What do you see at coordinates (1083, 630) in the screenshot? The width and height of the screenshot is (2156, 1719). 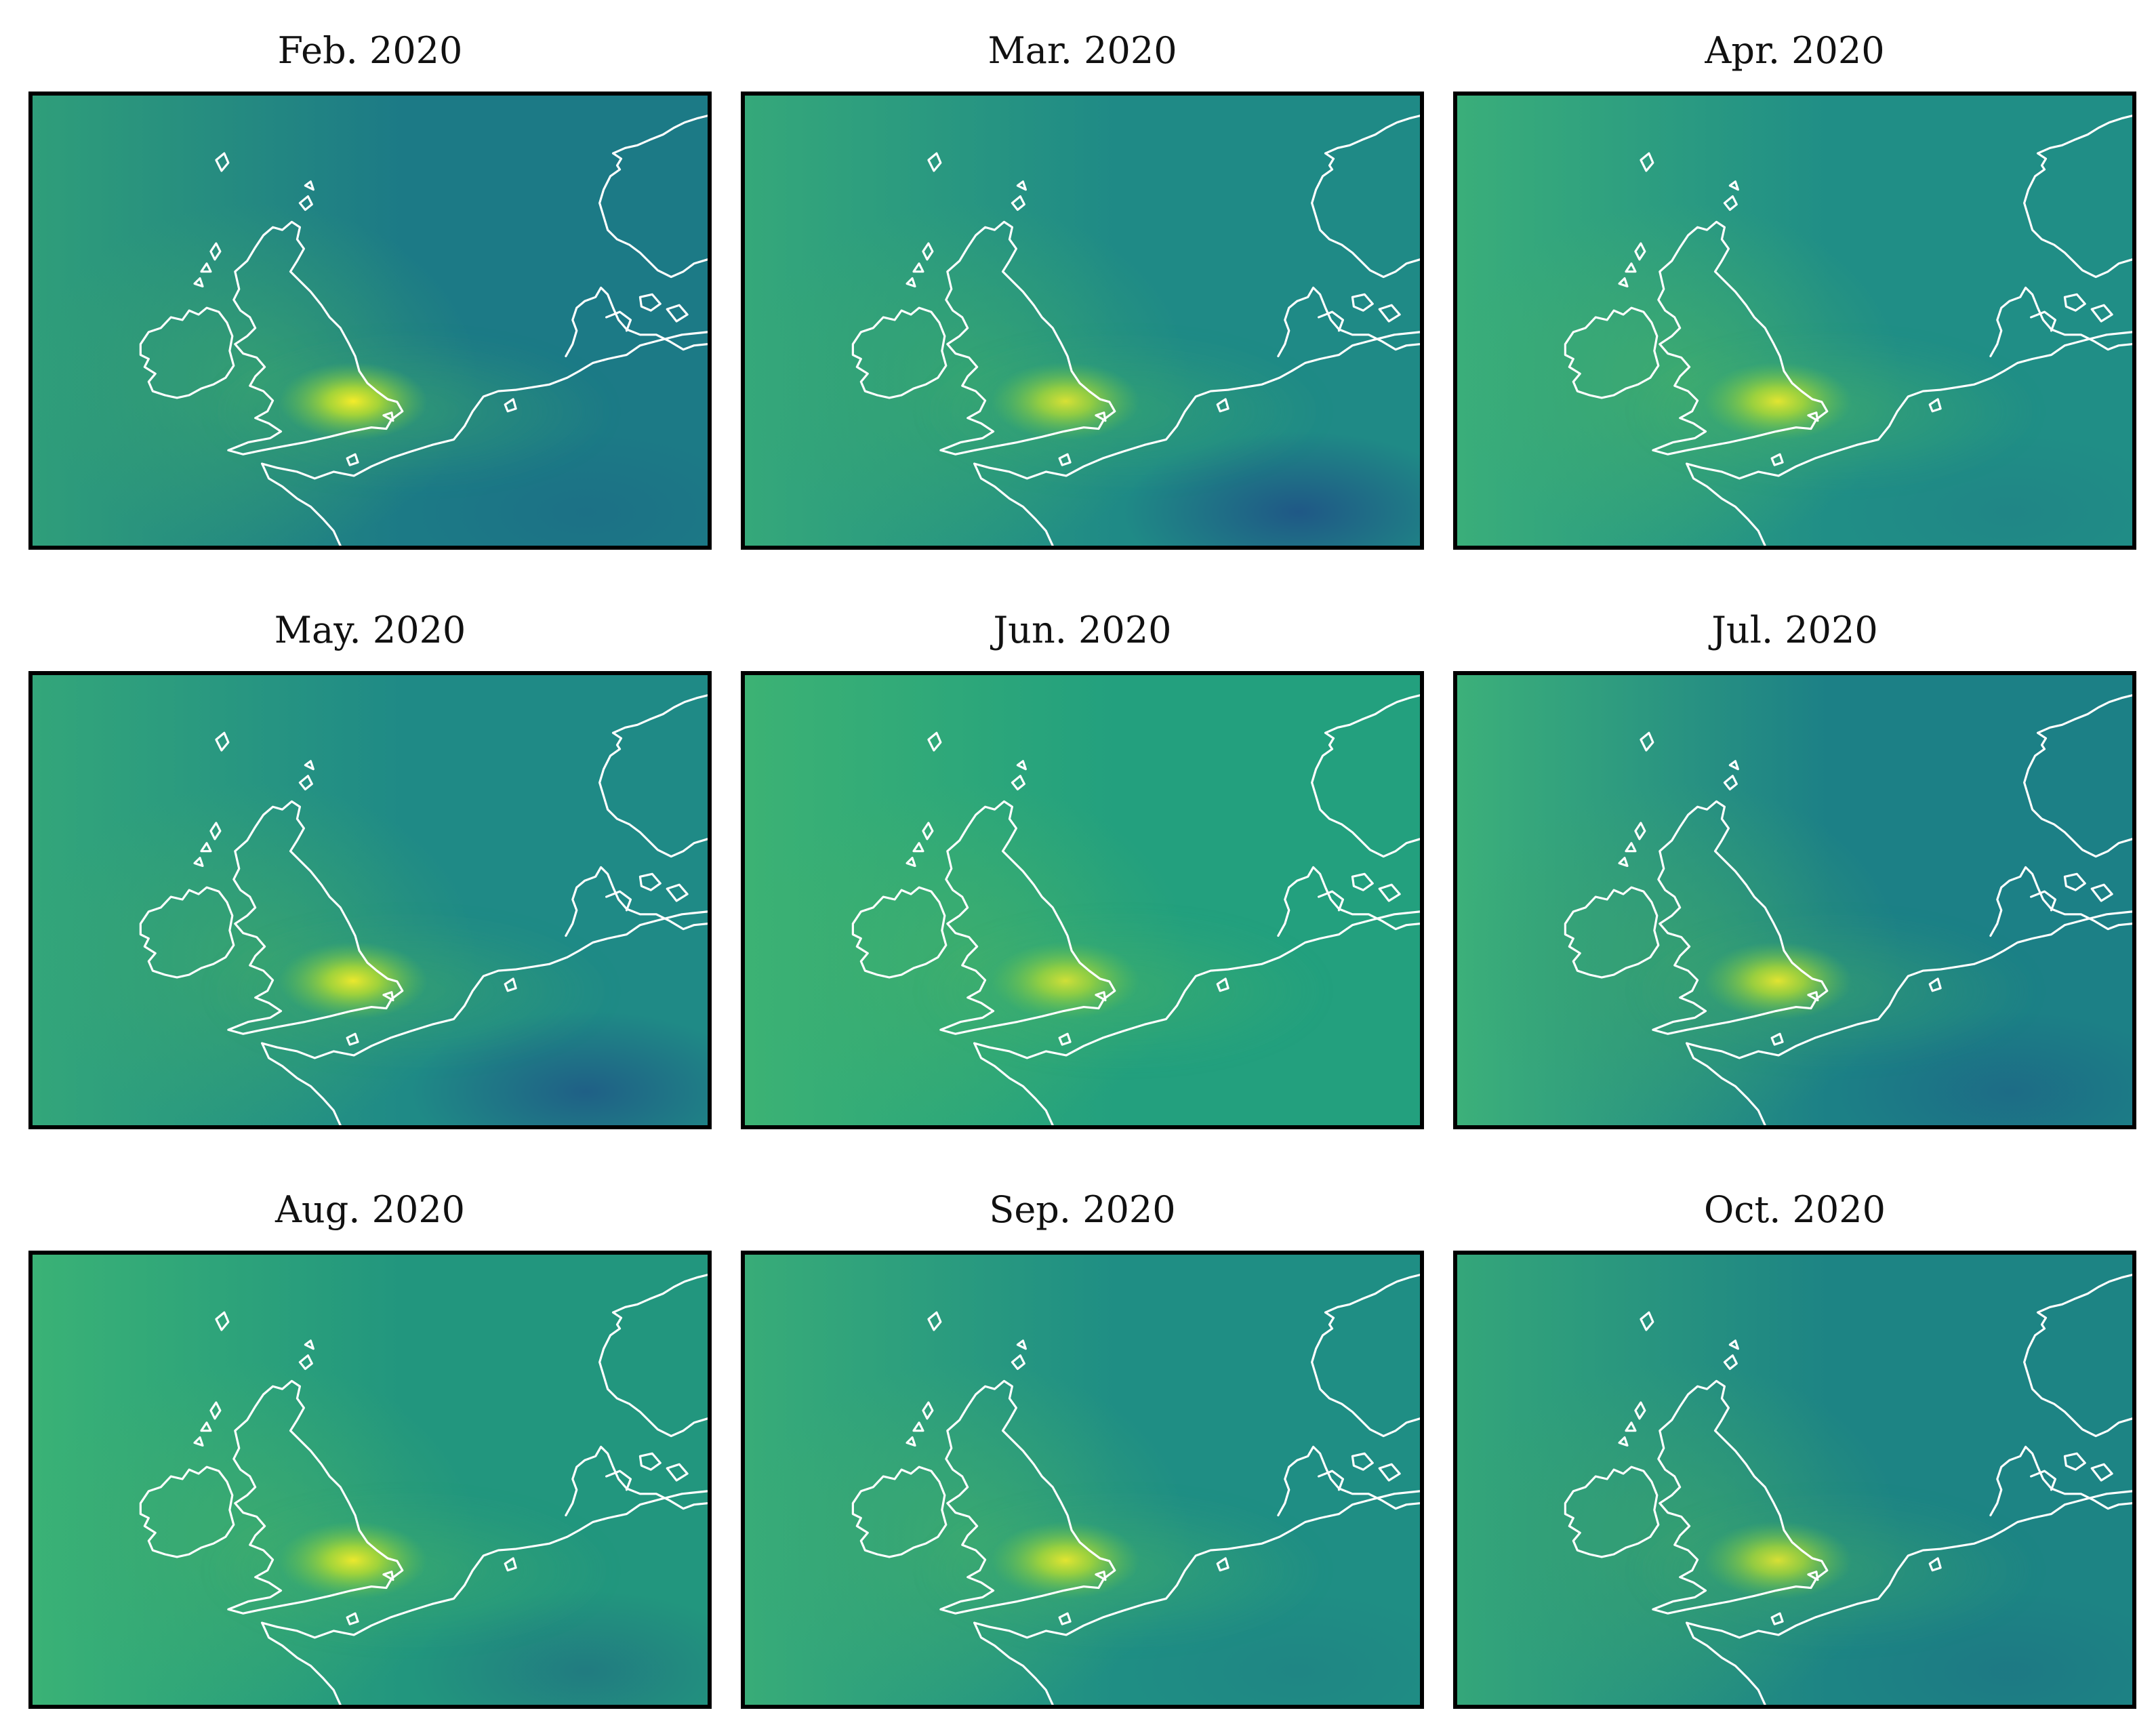 I see `panel-title: Jun. 2020` at bounding box center [1083, 630].